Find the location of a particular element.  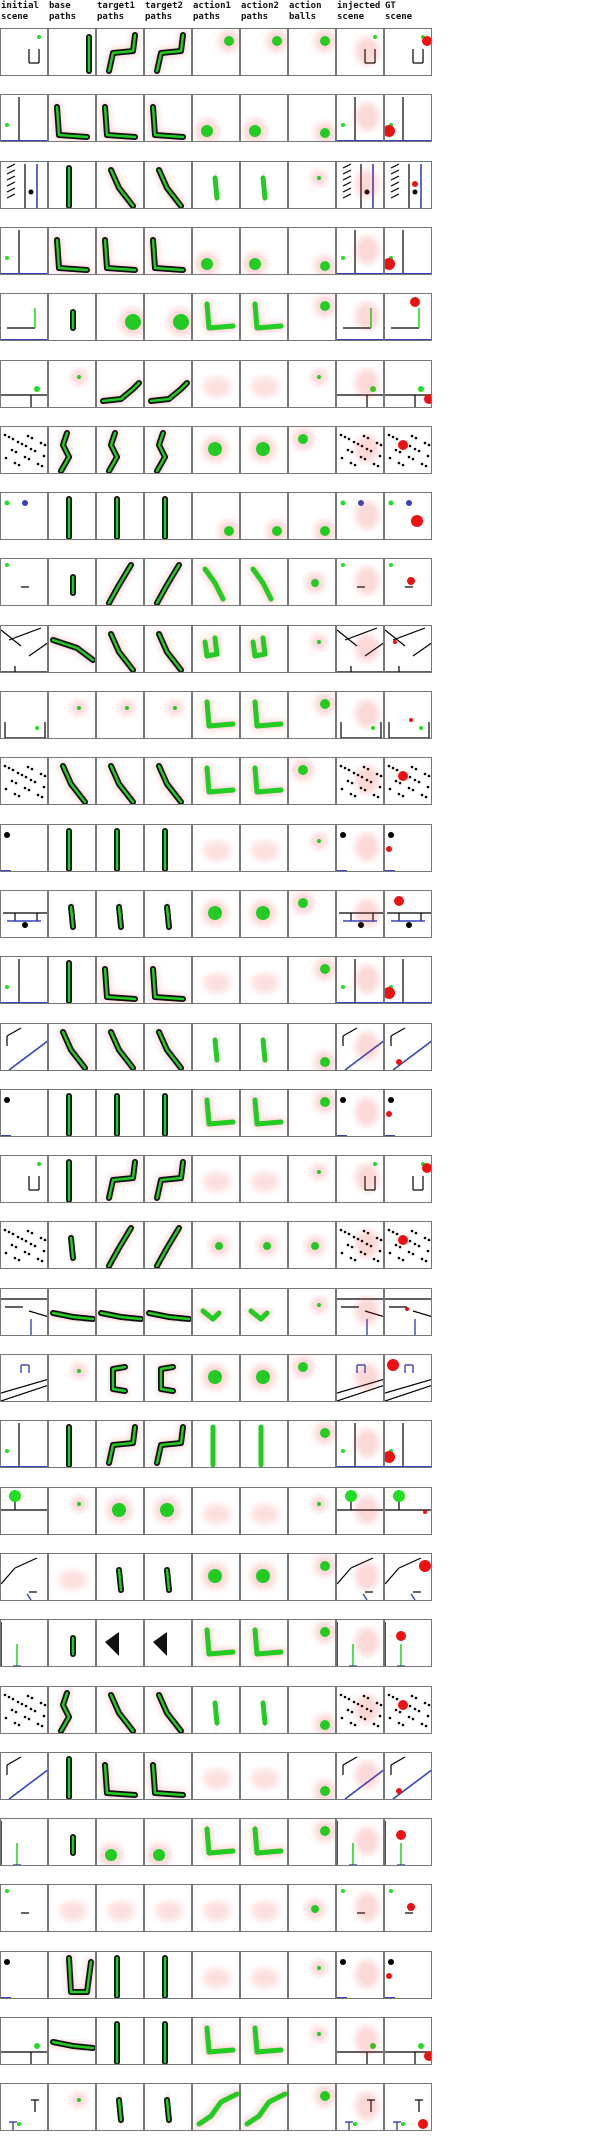

scene-wall-left is located at coordinates (24, 119).